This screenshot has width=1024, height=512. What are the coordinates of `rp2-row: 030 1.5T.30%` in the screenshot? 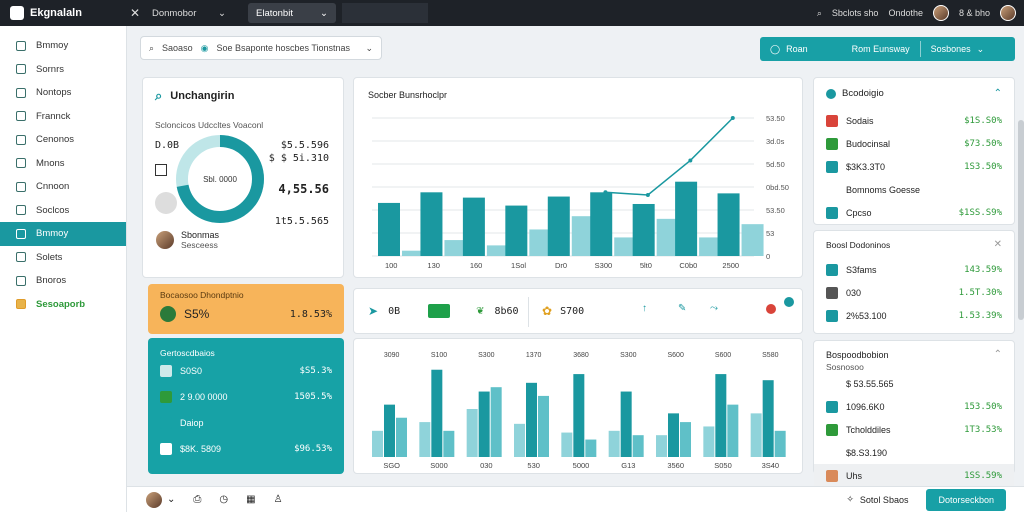 It's located at (914, 292).